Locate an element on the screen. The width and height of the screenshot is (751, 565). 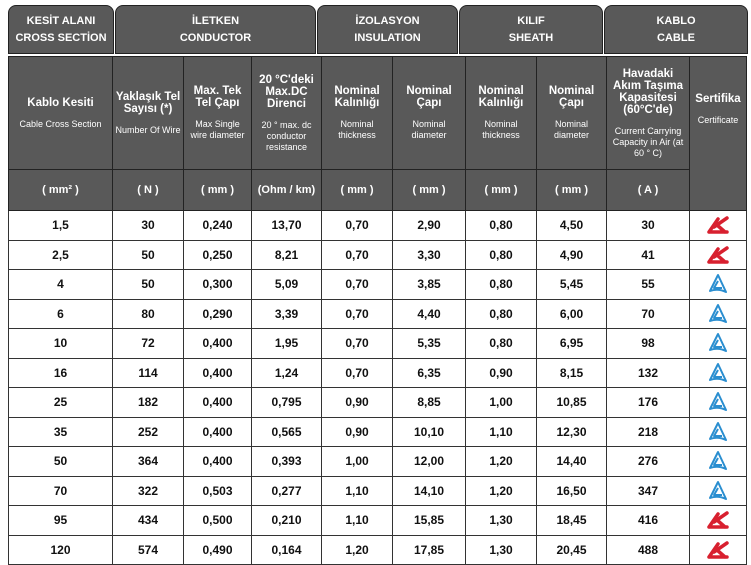
table-cell: 1,30 is located at coordinates (501, 549).